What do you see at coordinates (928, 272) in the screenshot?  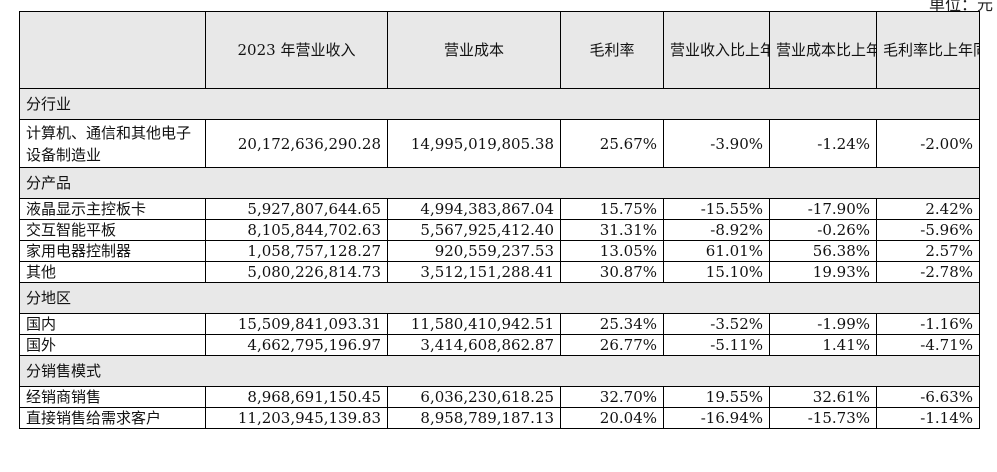 I see `margin-change-cell: -2.78%` at bounding box center [928, 272].